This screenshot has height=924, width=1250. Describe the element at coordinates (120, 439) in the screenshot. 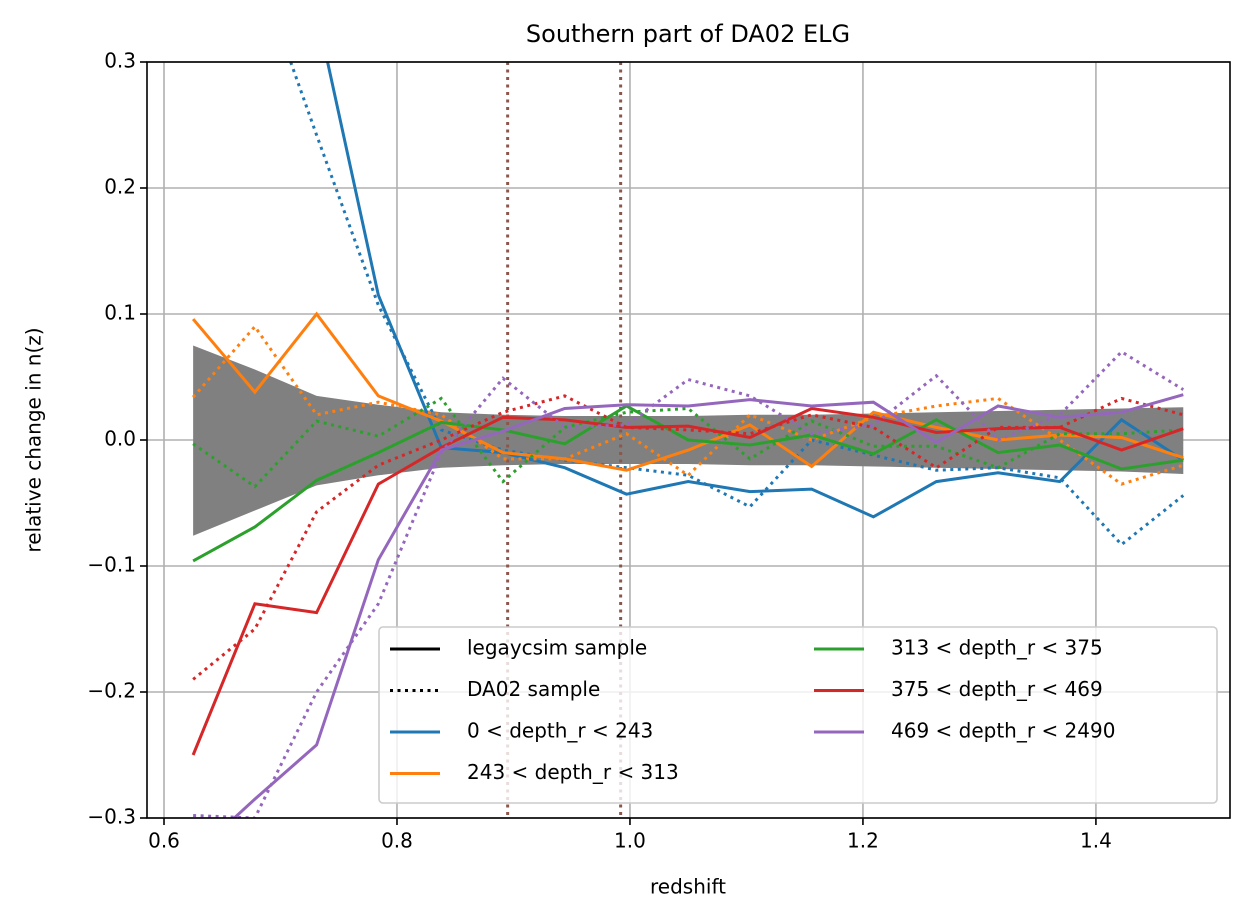

I see `y-tick-label: 0.0` at that location.